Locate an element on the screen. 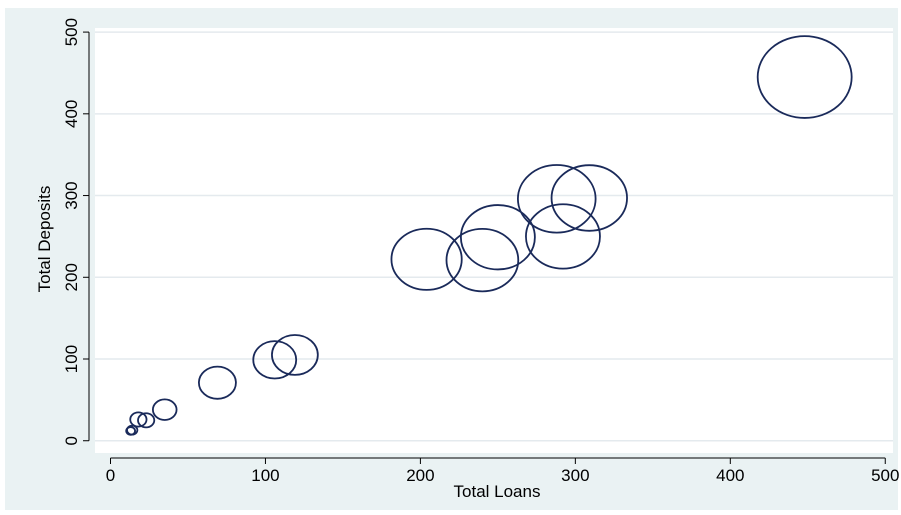 The height and width of the screenshot is (515, 901). y-tick-label-400: 400 is located at coordinates (71, 114).